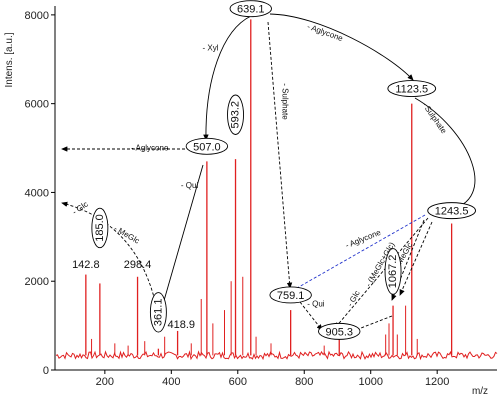  I want to click on peak-label-group: 759.1, so click(290, 295).